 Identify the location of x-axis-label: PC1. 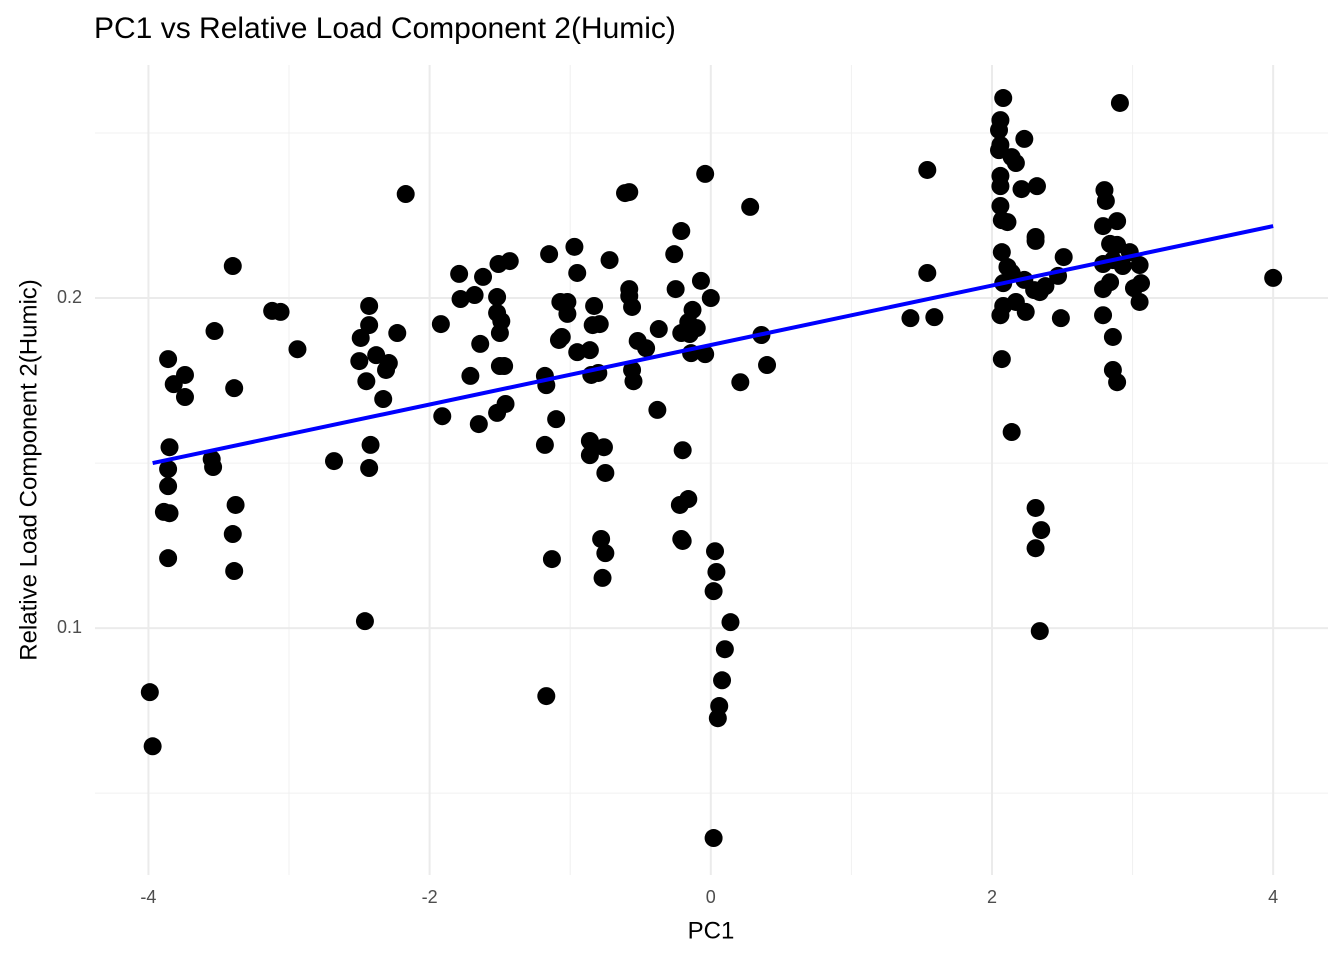
(711, 930).